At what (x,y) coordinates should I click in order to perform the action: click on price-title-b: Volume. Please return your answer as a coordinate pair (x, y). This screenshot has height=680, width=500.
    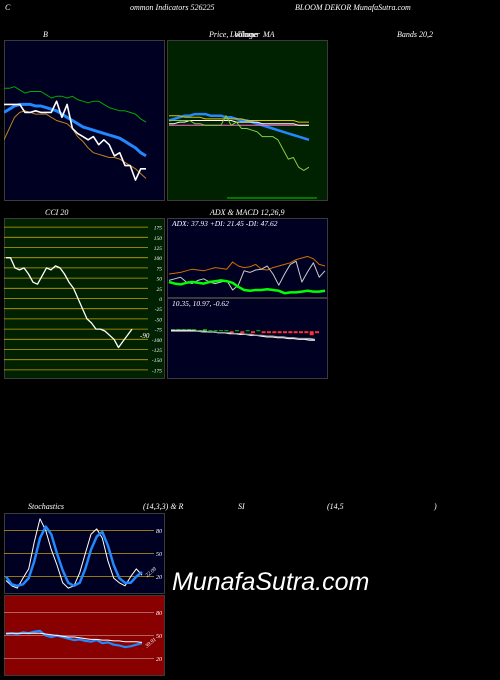
    Looking at the image, I should click on (246, 34).